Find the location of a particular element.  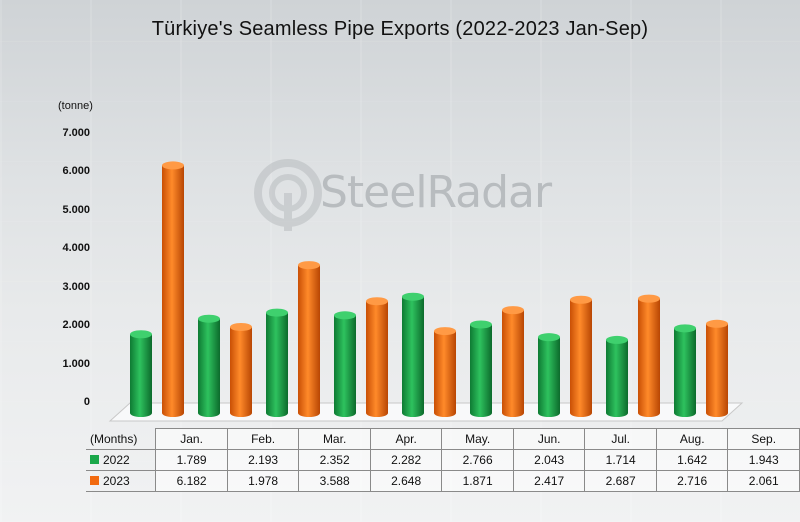

data-label-2023: 1.871 is located at coordinates (477, 481).